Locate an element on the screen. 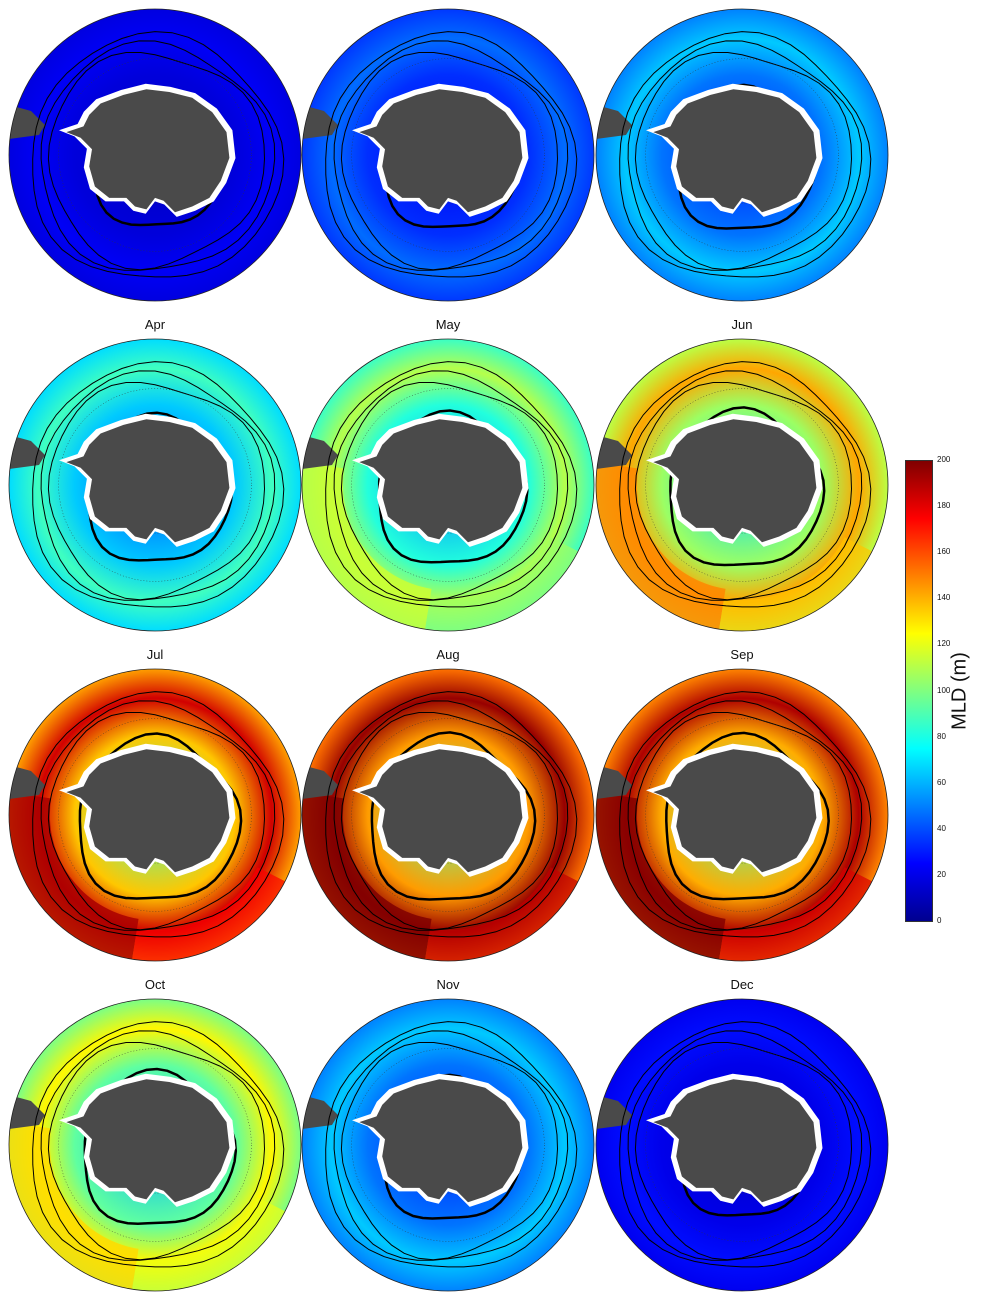 This screenshot has width=994, height=1293. colorbar-tick-label: 20 is located at coordinates (941, 874).